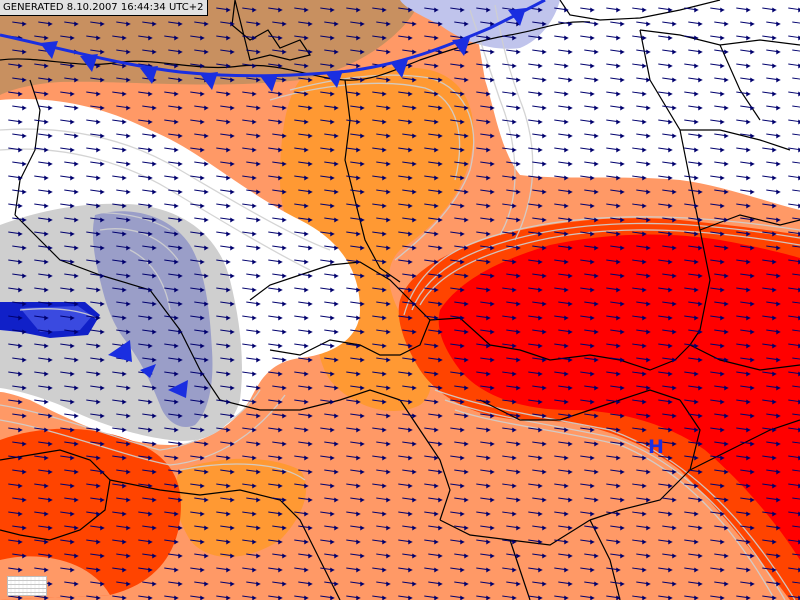 This screenshot has height=600, width=800. Describe the element at coordinates (240, 507) in the screenshot. I see `orange-south` at that location.